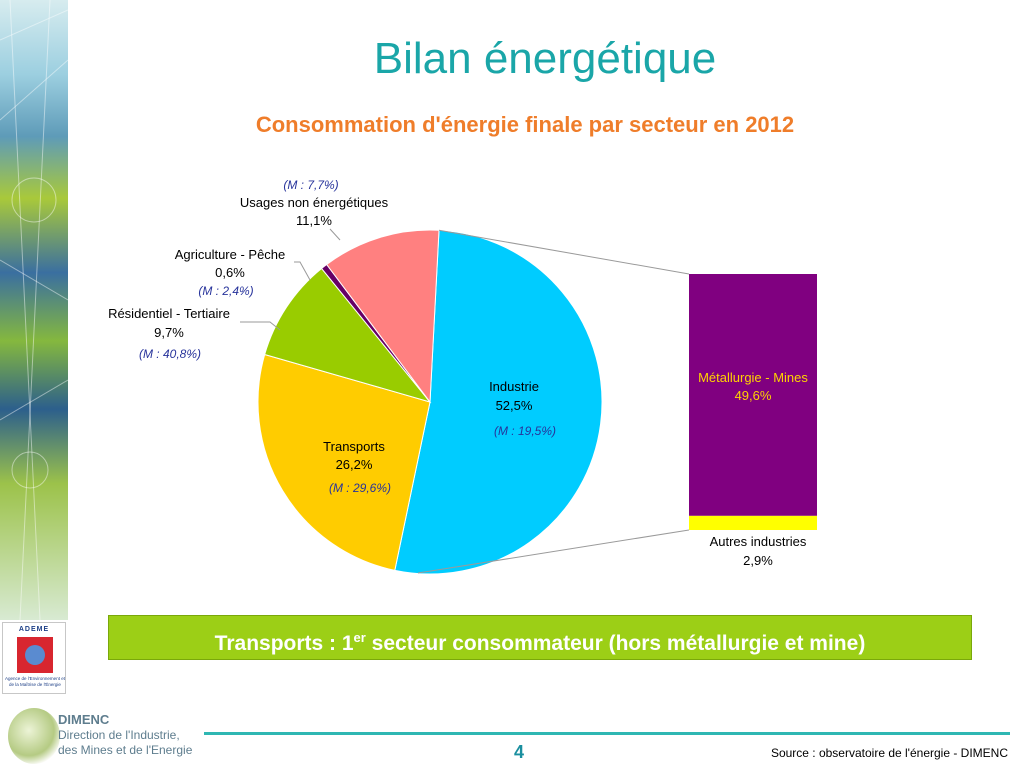 Image resolution: width=1024 pixels, height=768 pixels. I want to click on slice-label-industrie: Industrie, so click(514, 386).